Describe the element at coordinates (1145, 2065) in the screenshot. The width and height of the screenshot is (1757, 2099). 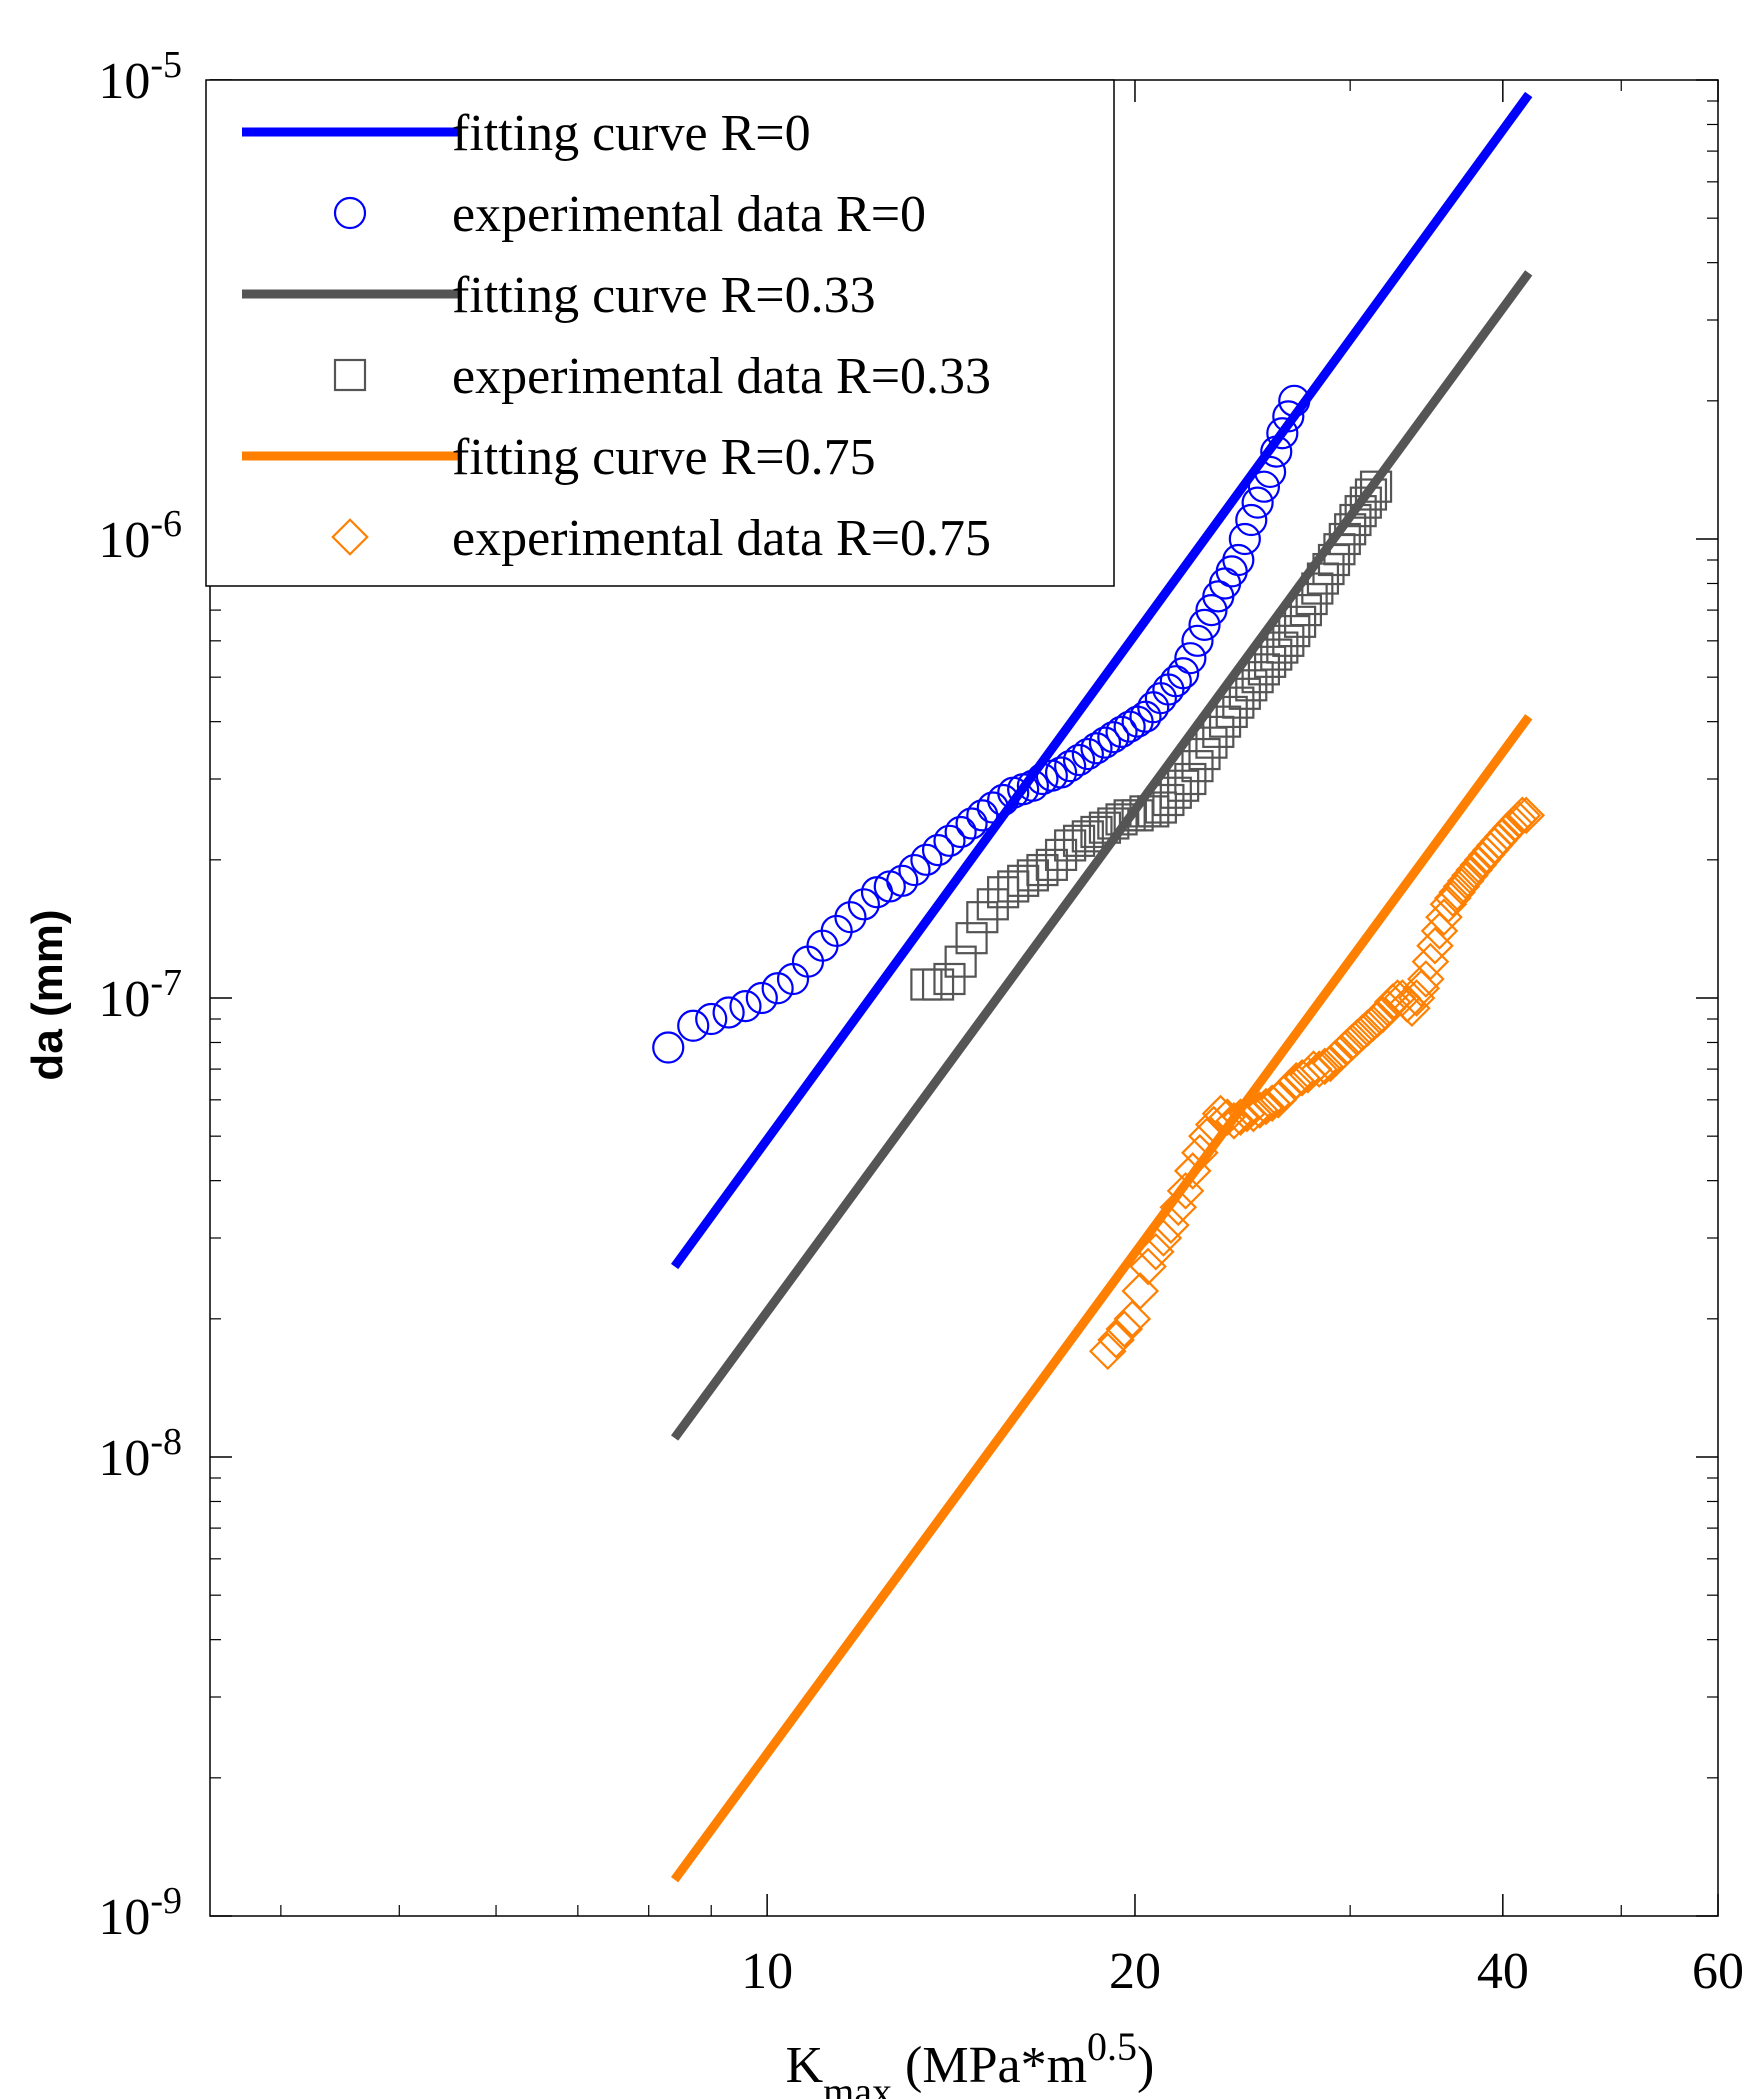
I see `x-axis-label-end: )` at that location.